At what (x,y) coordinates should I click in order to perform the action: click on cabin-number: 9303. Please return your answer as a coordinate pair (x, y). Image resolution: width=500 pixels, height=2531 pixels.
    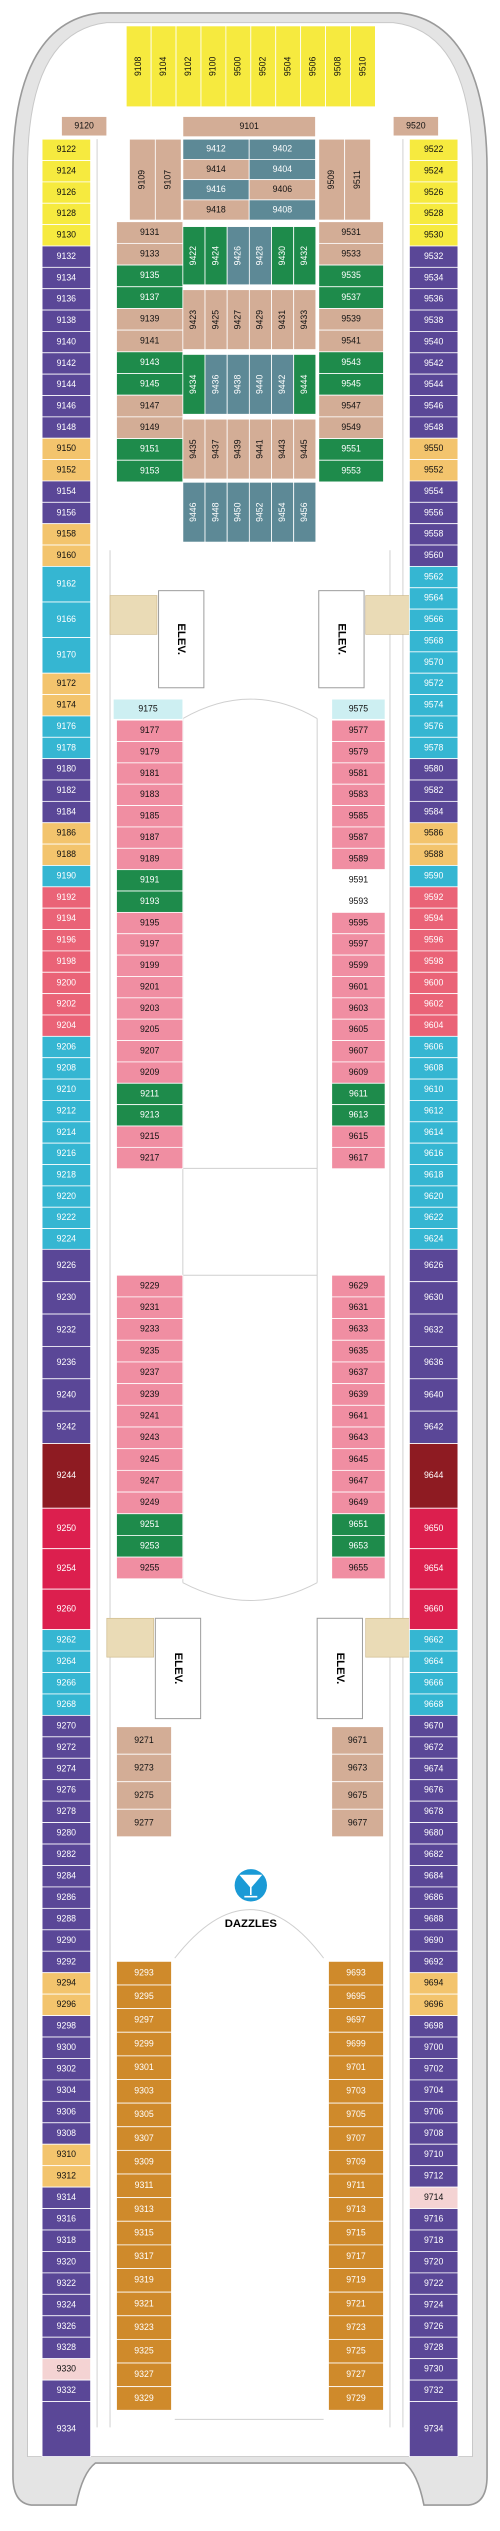
    Looking at the image, I should click on (144, 2091).